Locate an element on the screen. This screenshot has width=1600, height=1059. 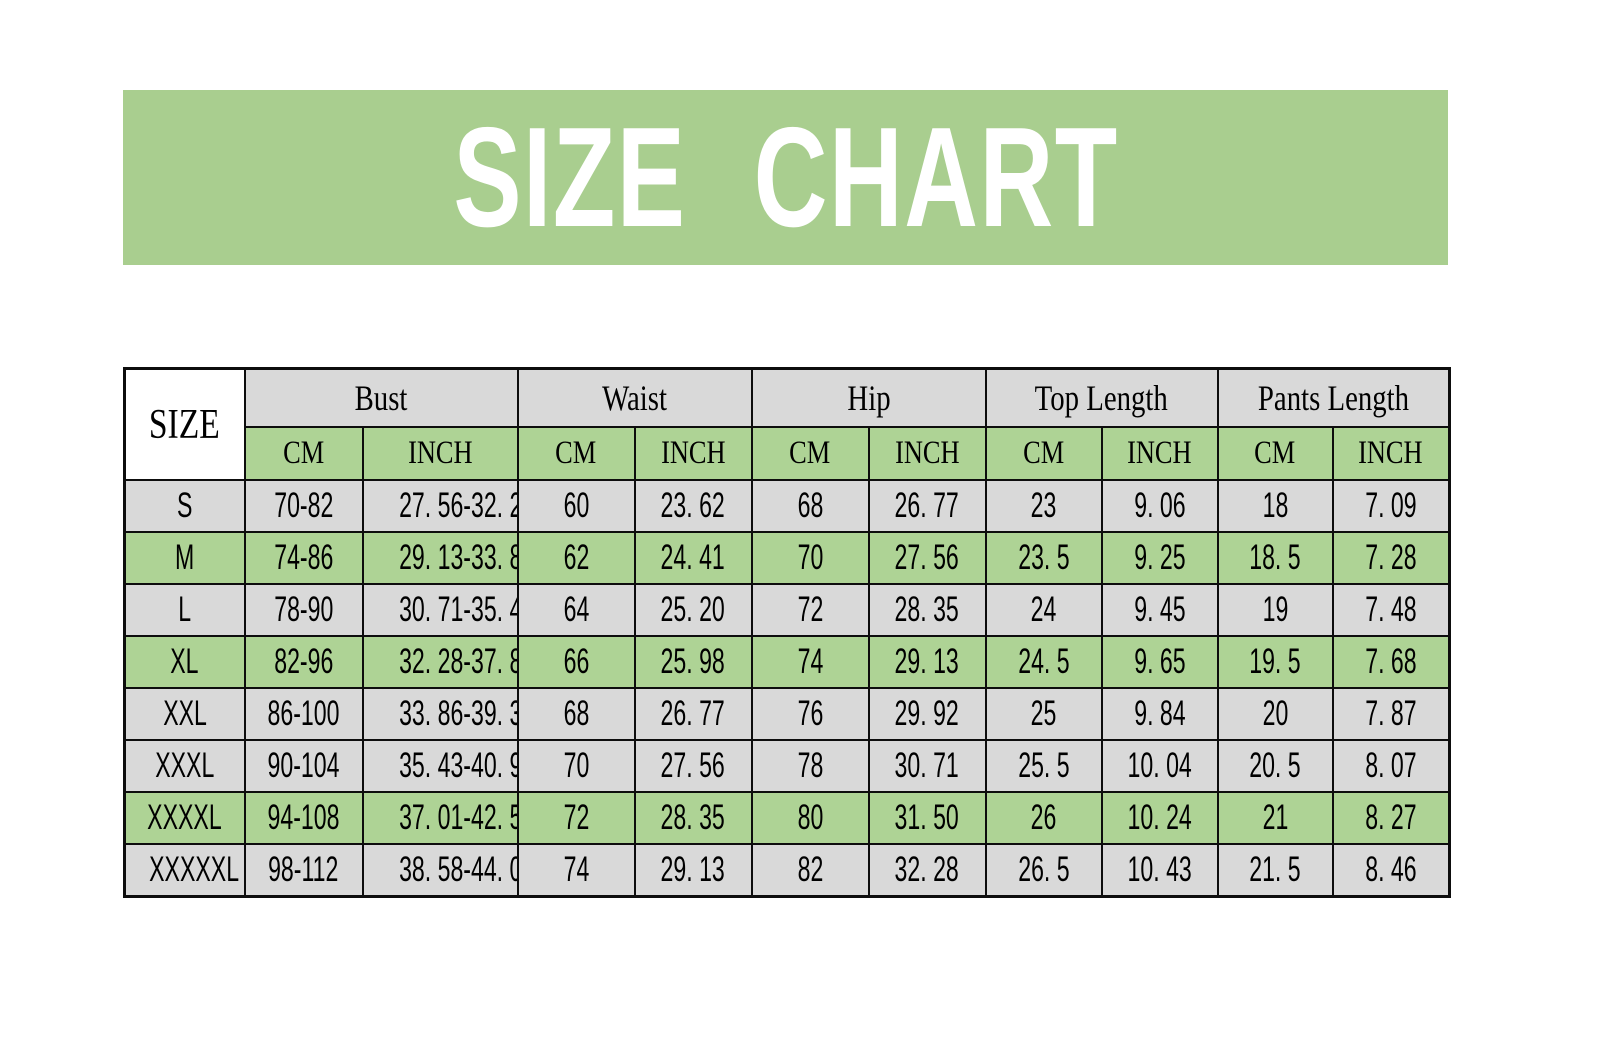
cell-text: 29. 13 is located at coordinates (693, 869).